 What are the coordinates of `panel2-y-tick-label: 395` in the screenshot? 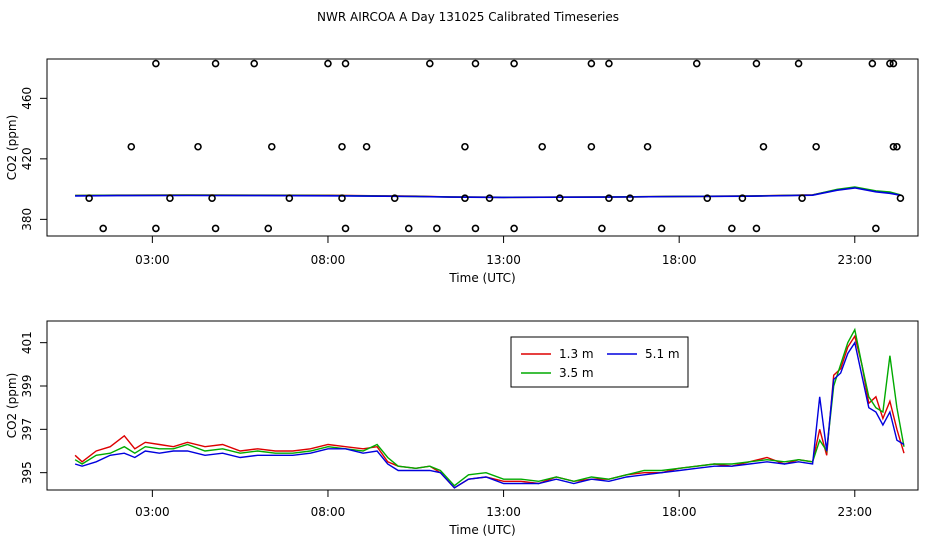 It's located at (27, 472).